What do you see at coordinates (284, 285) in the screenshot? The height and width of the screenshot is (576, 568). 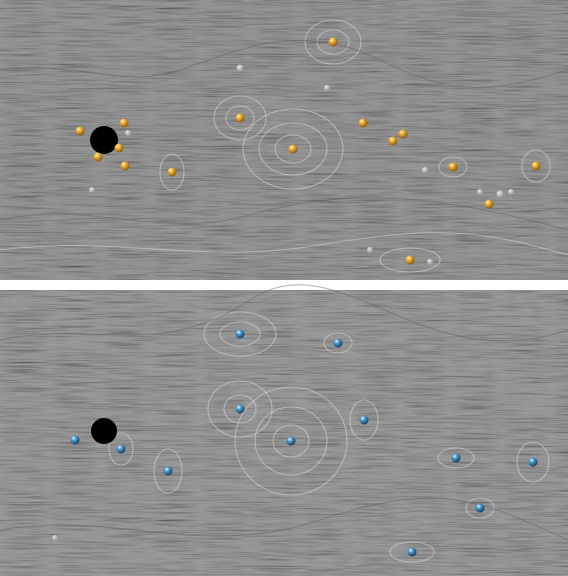 I see `separator` at bounding box center [284, 285].